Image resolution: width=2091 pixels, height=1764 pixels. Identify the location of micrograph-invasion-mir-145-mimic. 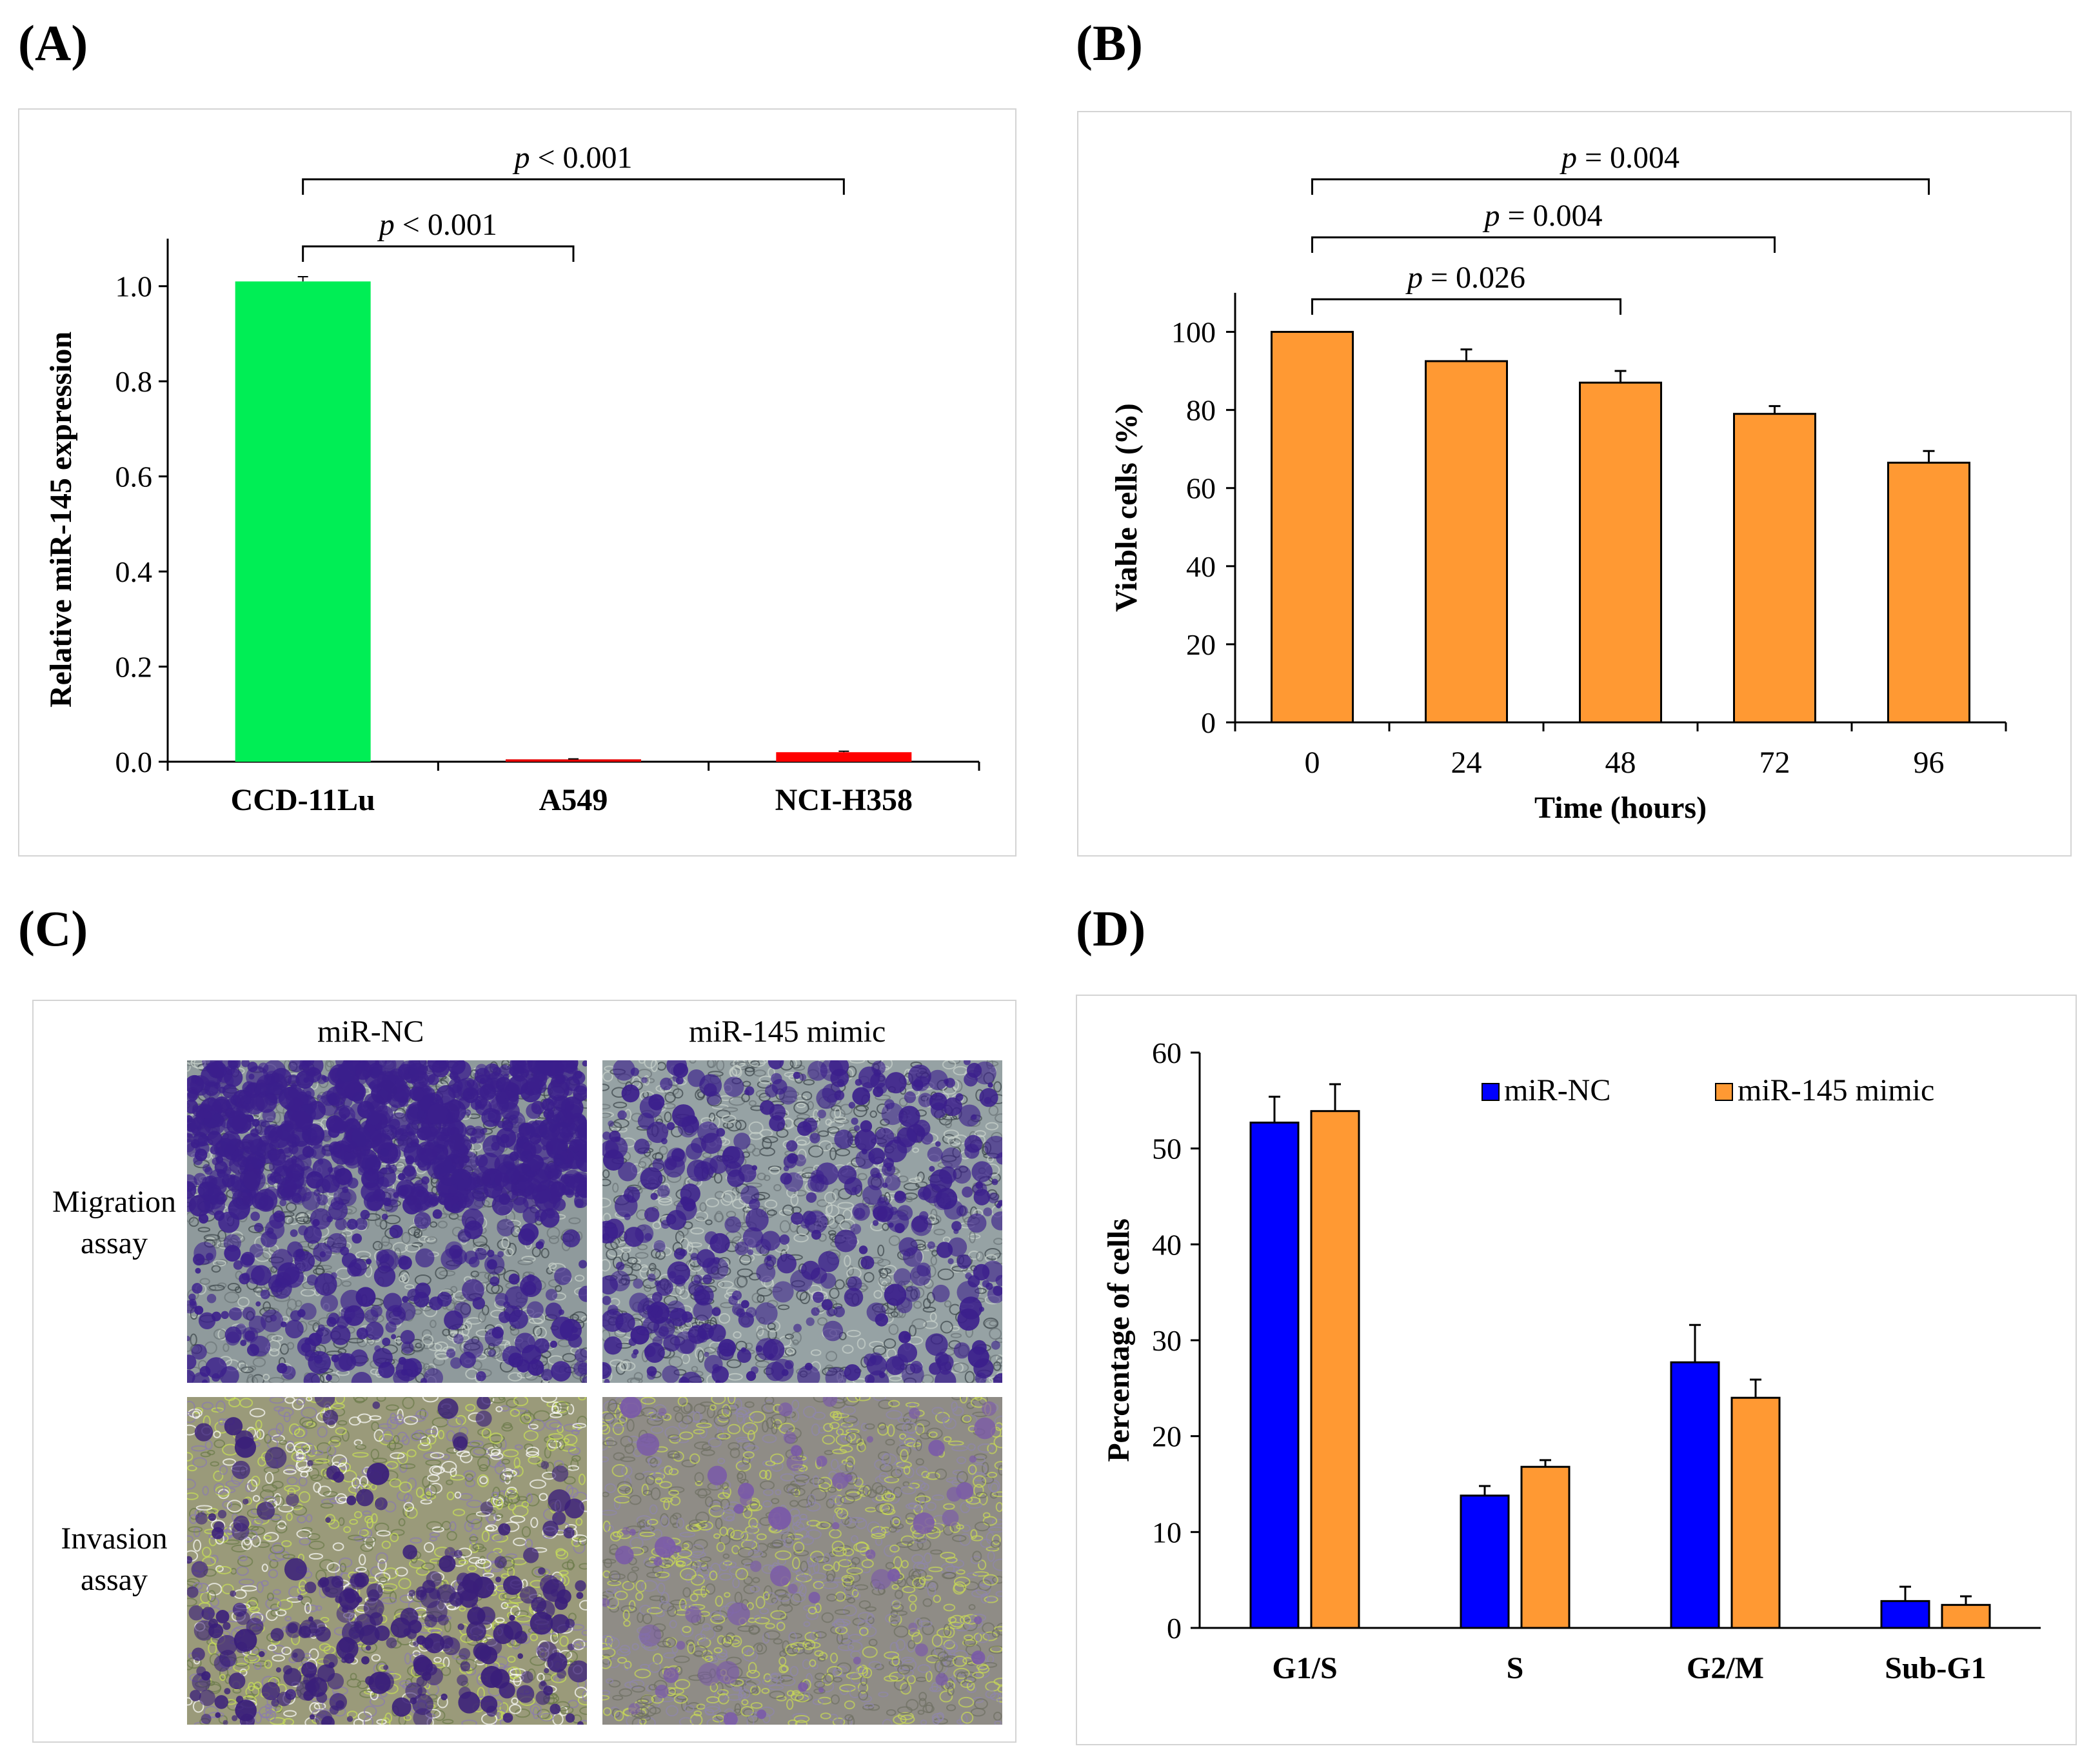
(802, 1561).